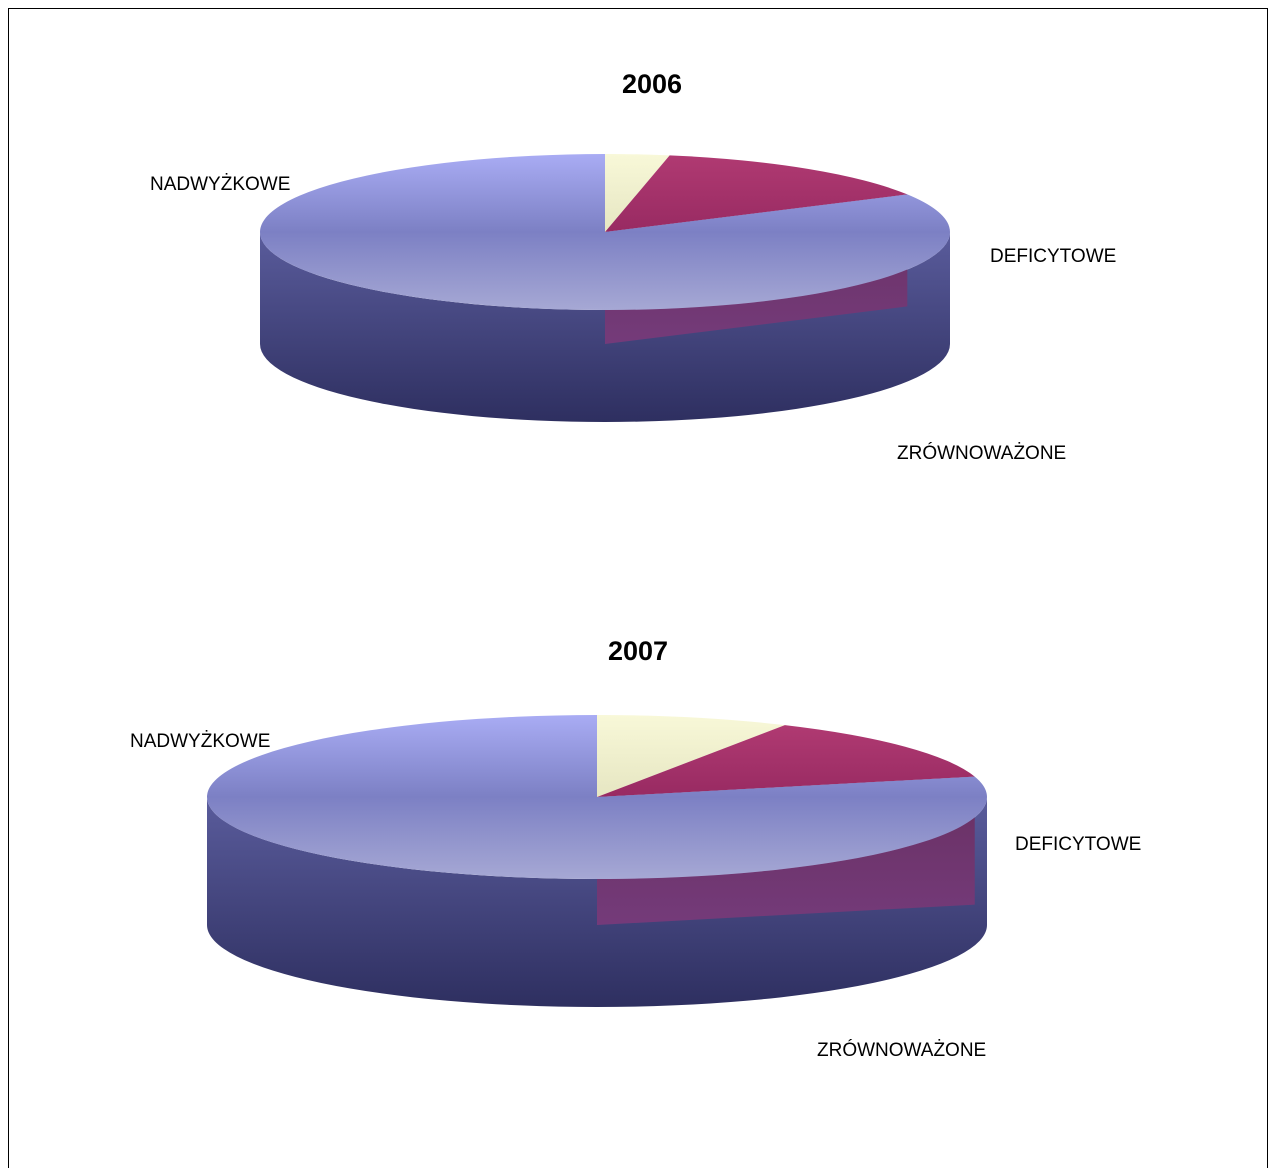 Image resolution: width=1275 pixels, height=1168 pixels. I want to click on chart-title: 2007, so click(638, 651).